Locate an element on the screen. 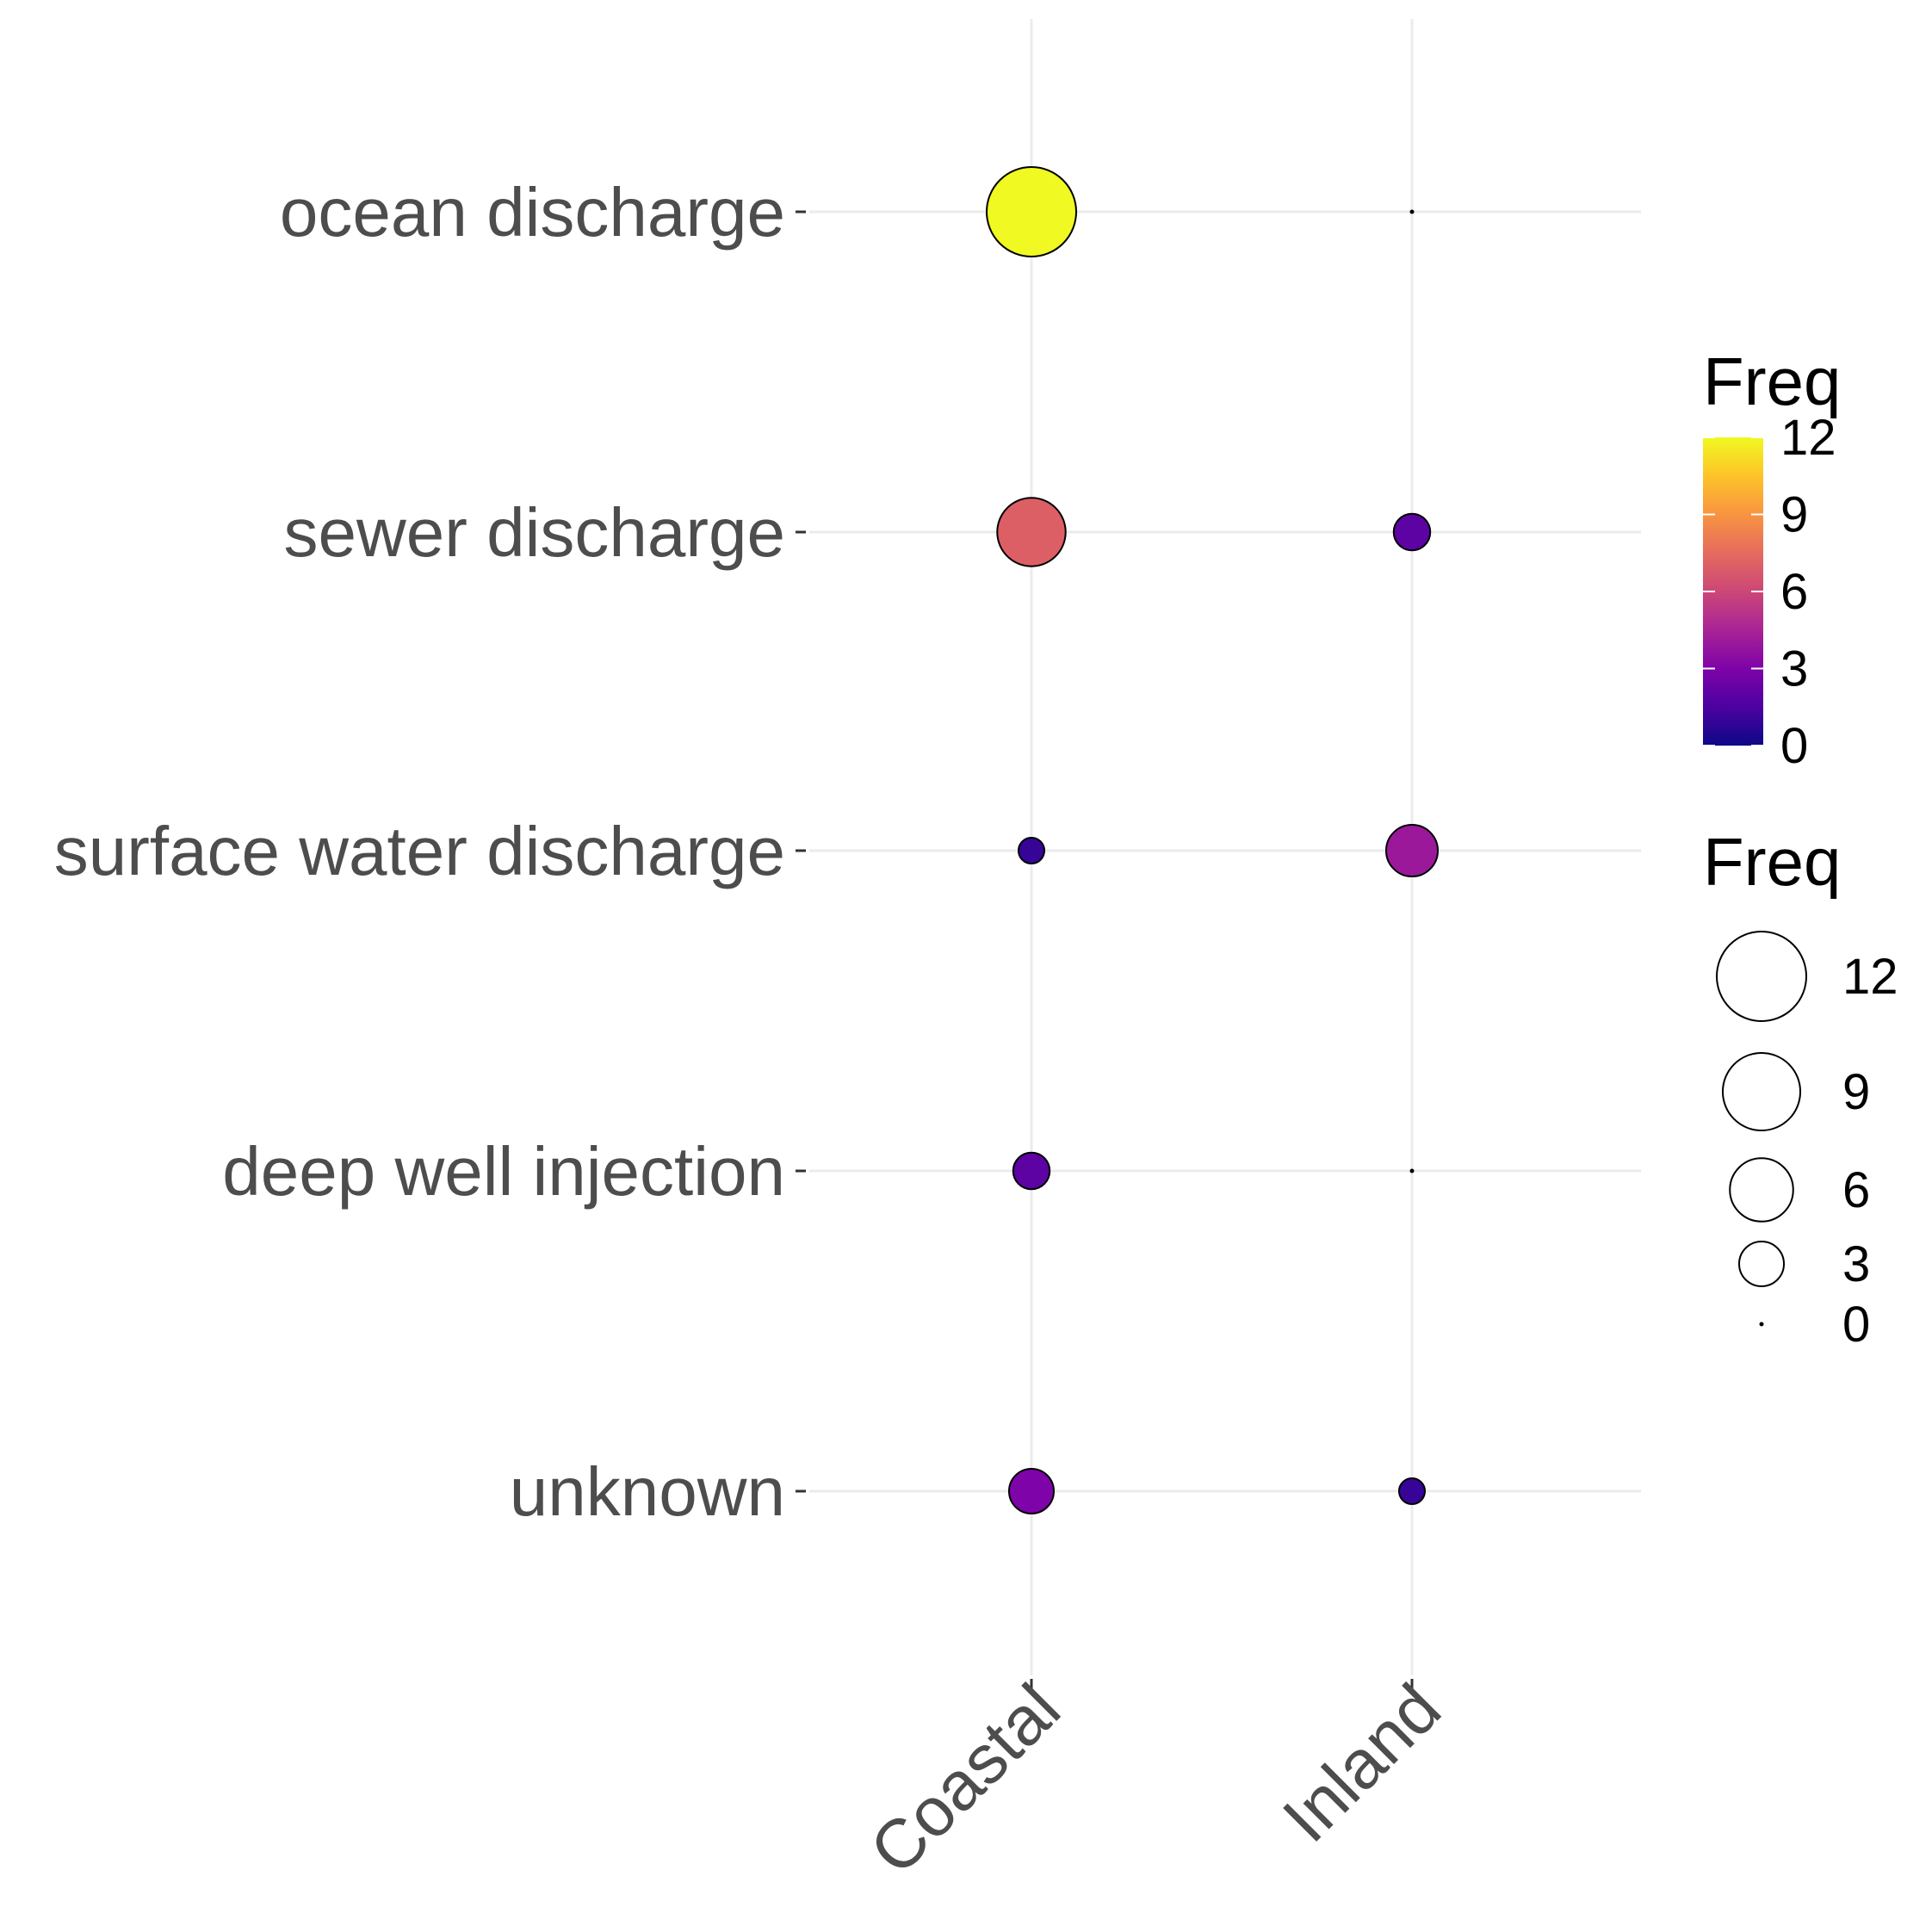  color-legend-label: 3 is located at coordinates (1794, 669).